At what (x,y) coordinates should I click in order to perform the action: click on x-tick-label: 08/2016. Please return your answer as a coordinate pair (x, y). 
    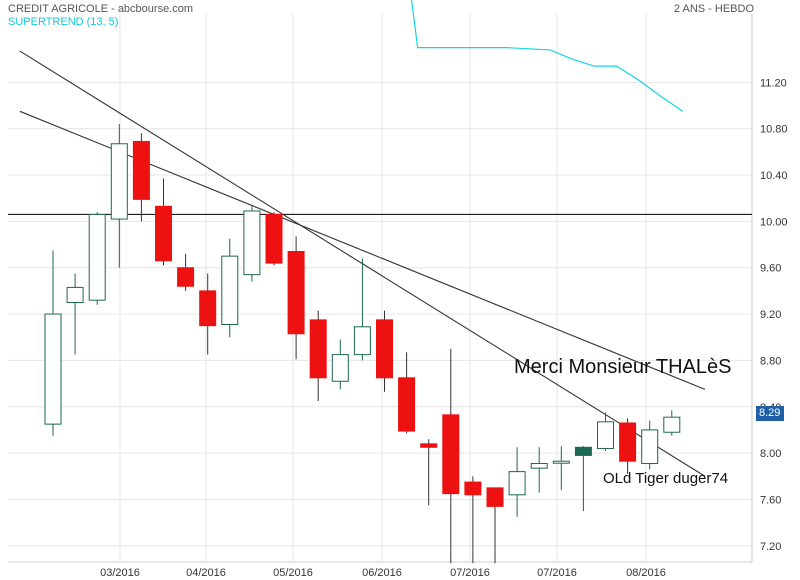
    Looking at the image, I should click on (646, 573).